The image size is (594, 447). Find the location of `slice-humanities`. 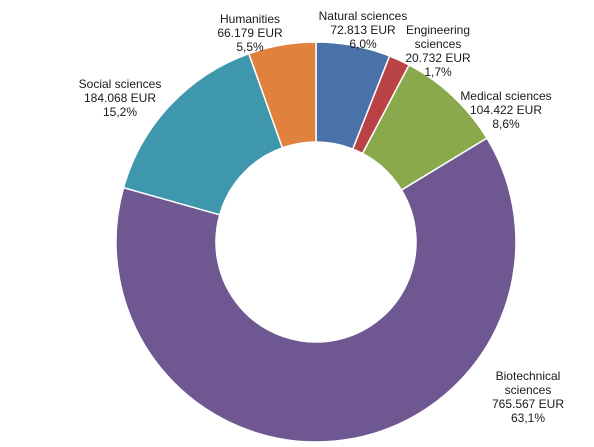

slice-humanities is located at coordinates (282, 95).